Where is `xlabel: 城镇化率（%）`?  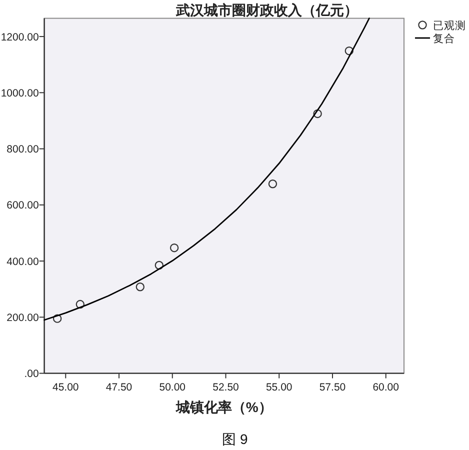
xlabel: 城镇化率（%） is located at coordinates (224, 407).